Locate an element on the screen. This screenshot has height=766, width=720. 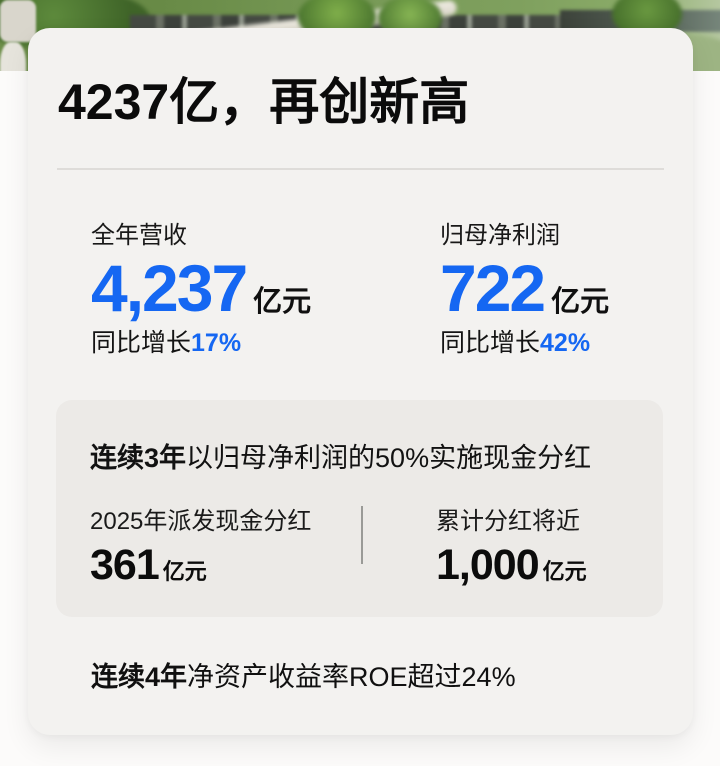
growth-percent: 42% is located at coordinates (565, 343).